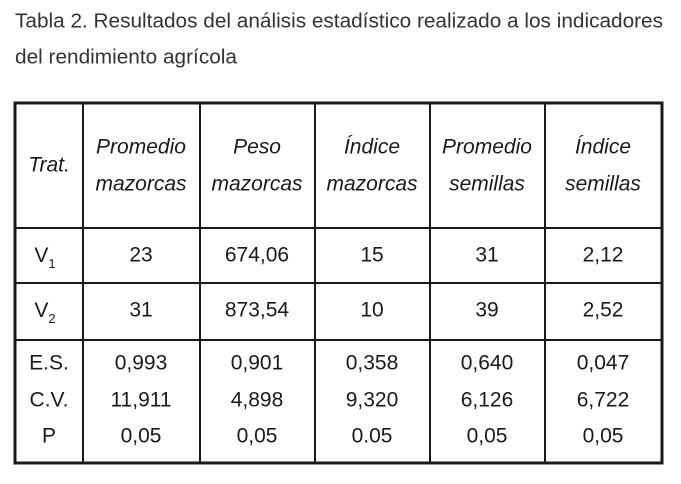  Describe the element at coordinates (603, 310) in the screenshot. I see `data-cell: 2,52` at that location.